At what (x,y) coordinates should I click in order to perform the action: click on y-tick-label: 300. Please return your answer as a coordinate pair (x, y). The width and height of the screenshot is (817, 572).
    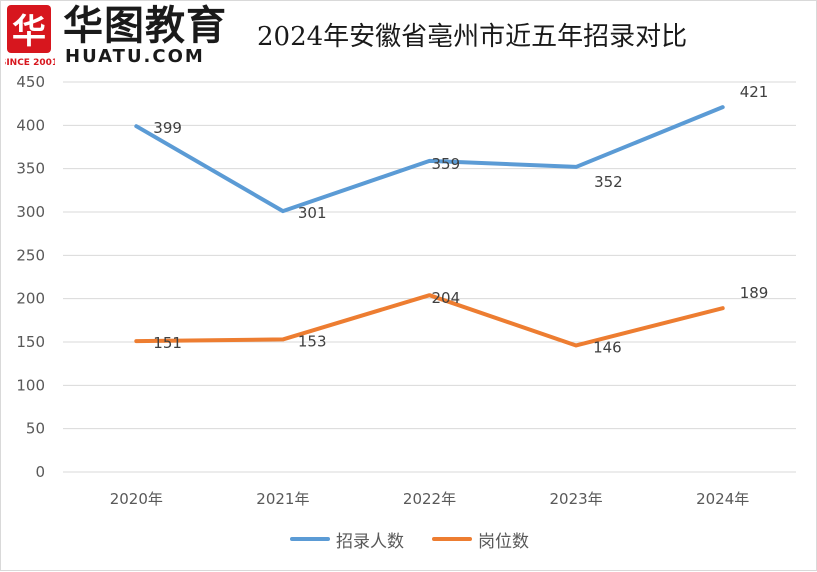
    Looking at the image, I should click on (30, 212).